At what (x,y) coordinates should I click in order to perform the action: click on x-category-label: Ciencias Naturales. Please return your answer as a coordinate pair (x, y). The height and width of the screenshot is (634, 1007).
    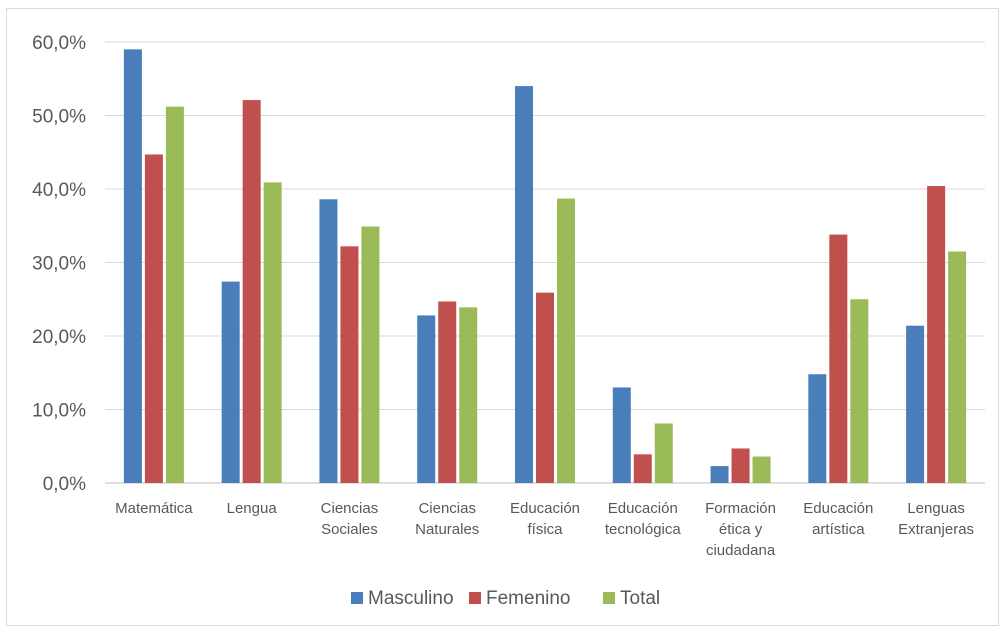
    Looking at the image, I should click on (447, 519).